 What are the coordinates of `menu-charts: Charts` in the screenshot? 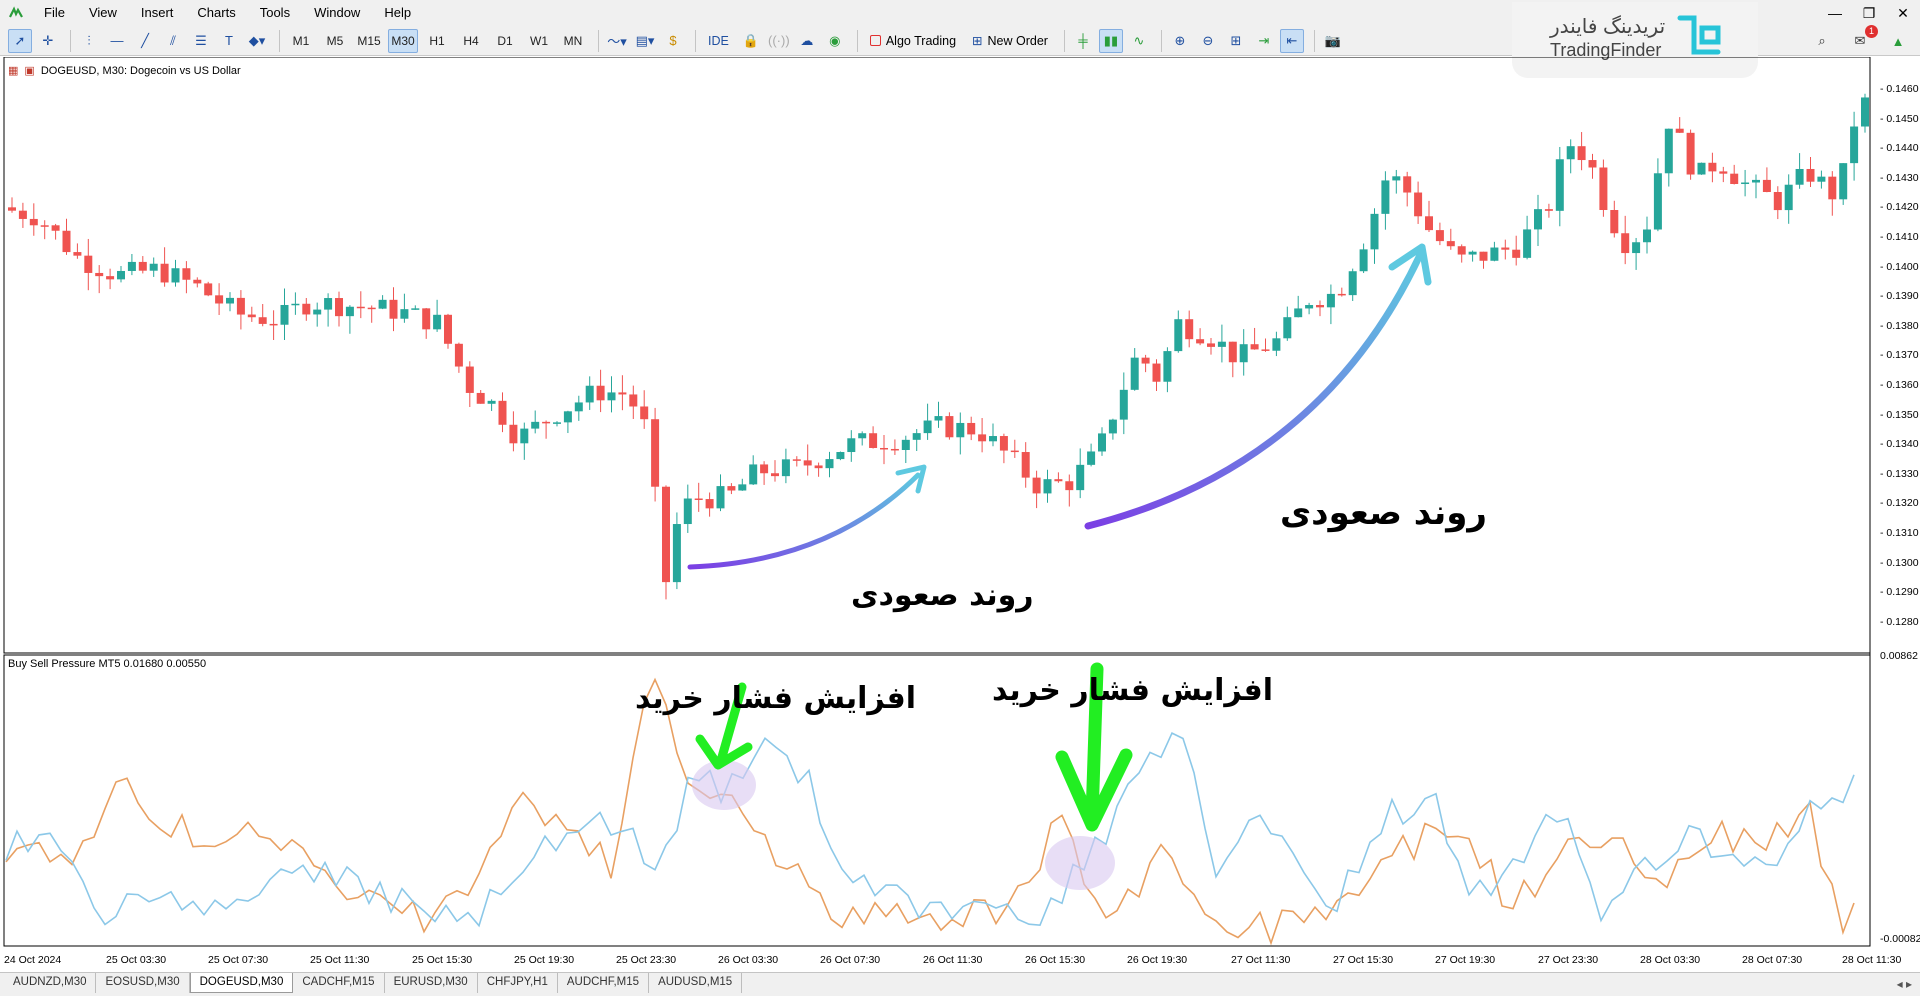 It's located at (216, 12).